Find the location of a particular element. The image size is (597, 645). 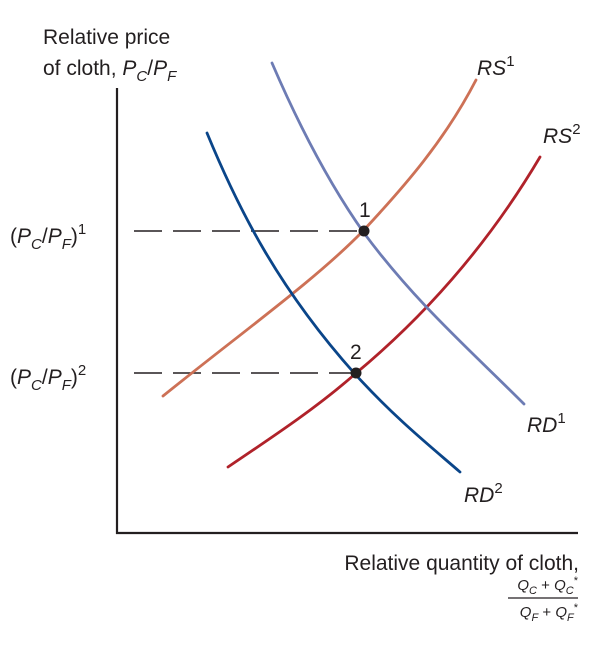

rs2-label: RS2 is located at coordinates (562, 134).